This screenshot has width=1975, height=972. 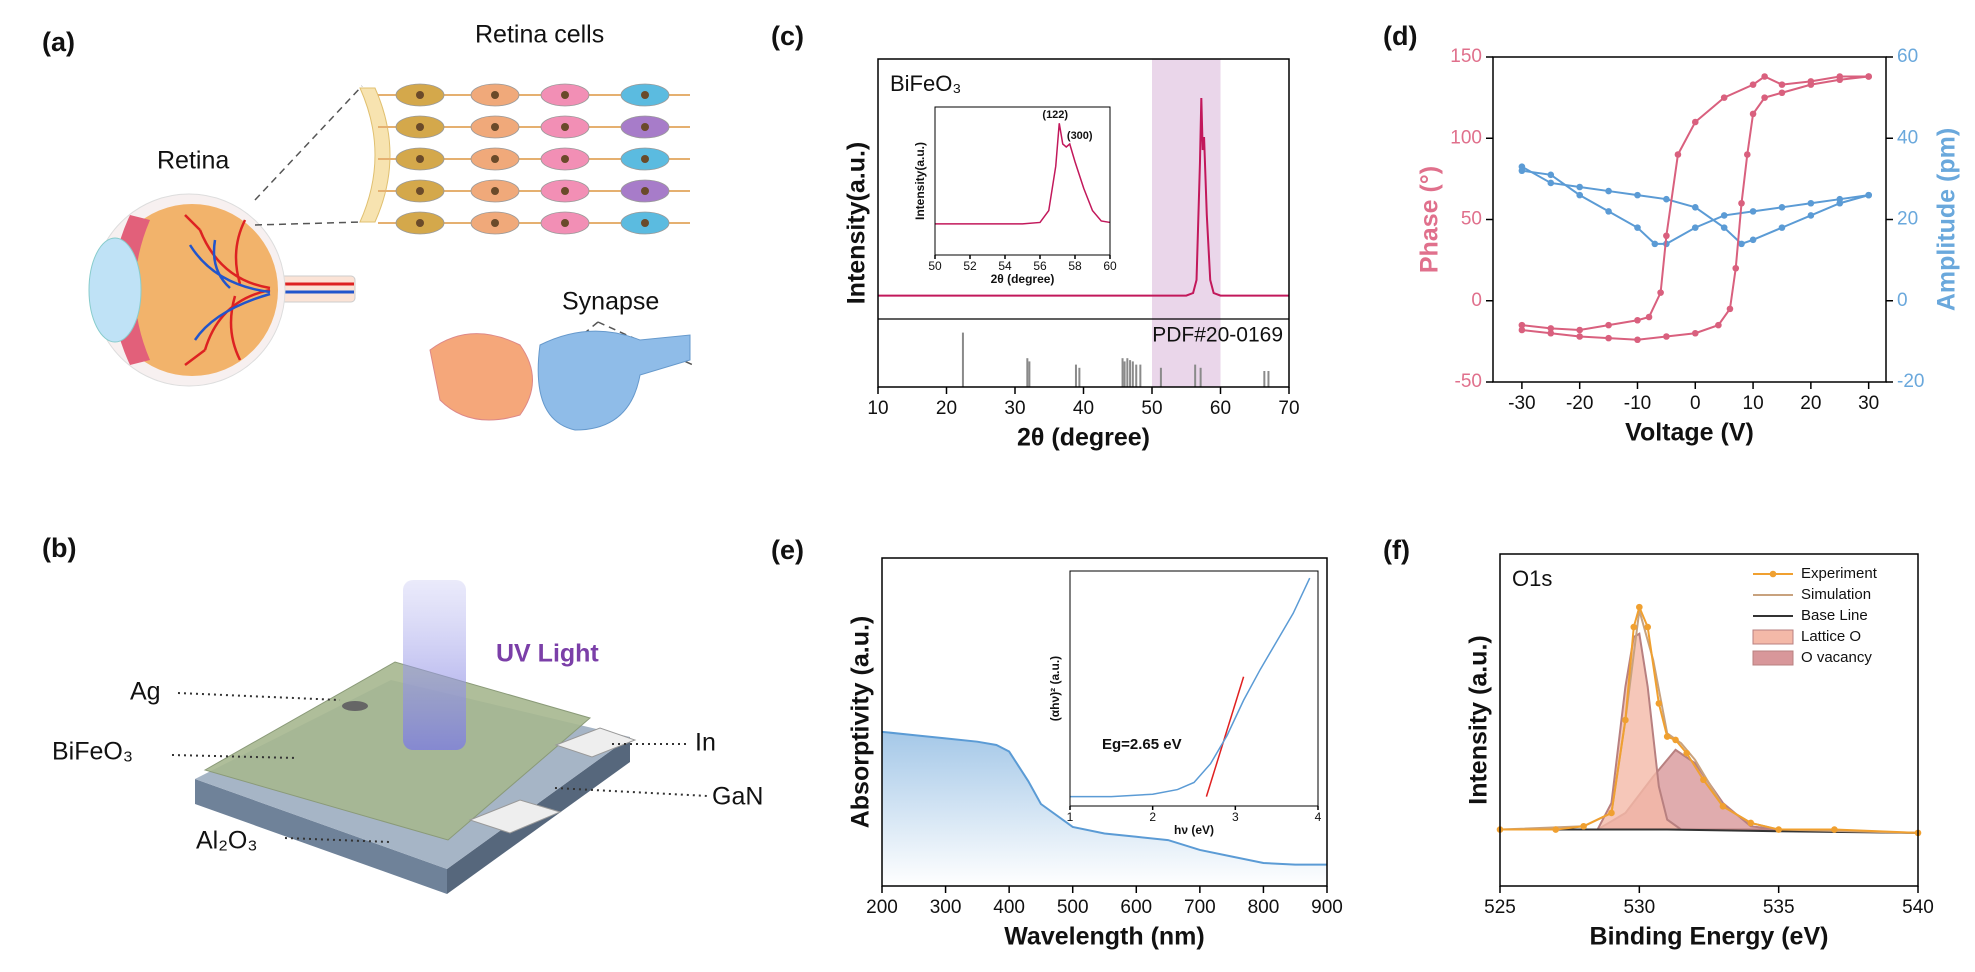 I want to click on x-axis-label: 2θ (degree), so click(x=1083, y=438).